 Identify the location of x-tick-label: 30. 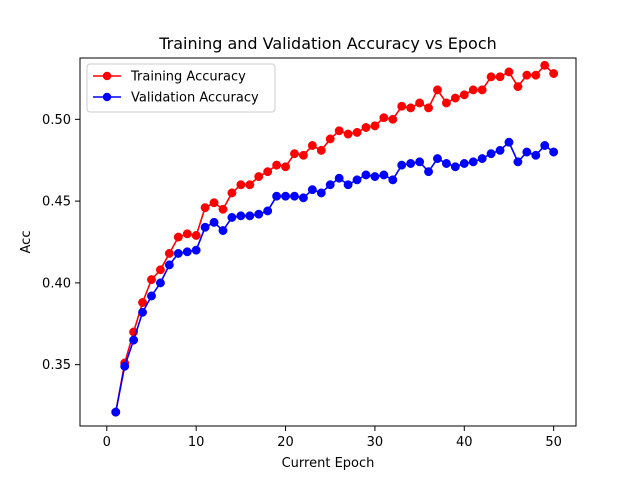
(375, 442).